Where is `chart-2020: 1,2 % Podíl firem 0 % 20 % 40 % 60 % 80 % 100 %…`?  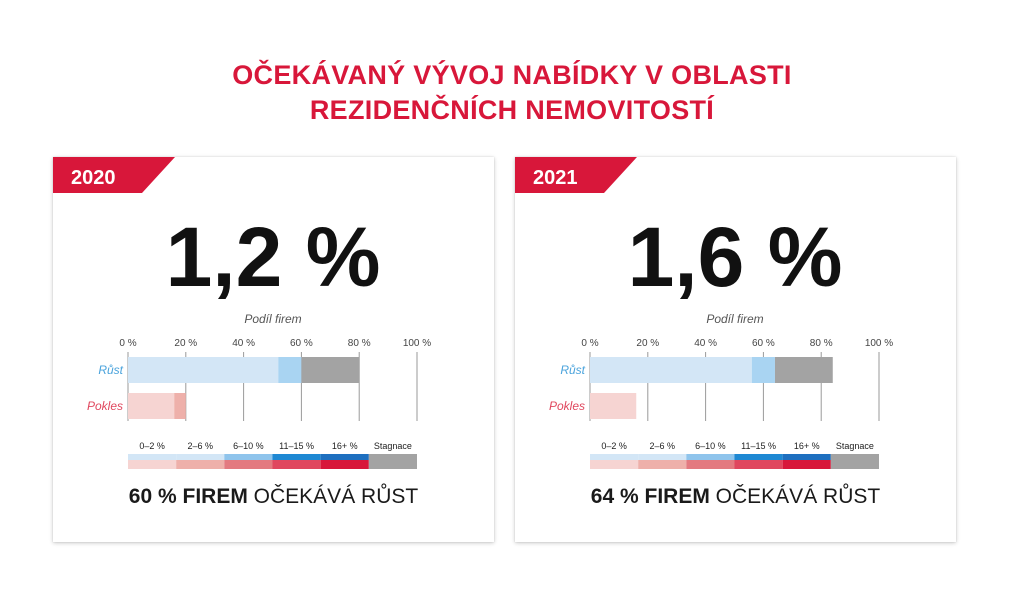
chart-2020: 1,2 % Podíl firem 0 % 20 % 40 % 60 % 80 % 100 %… is located at coordinates (259, 339).